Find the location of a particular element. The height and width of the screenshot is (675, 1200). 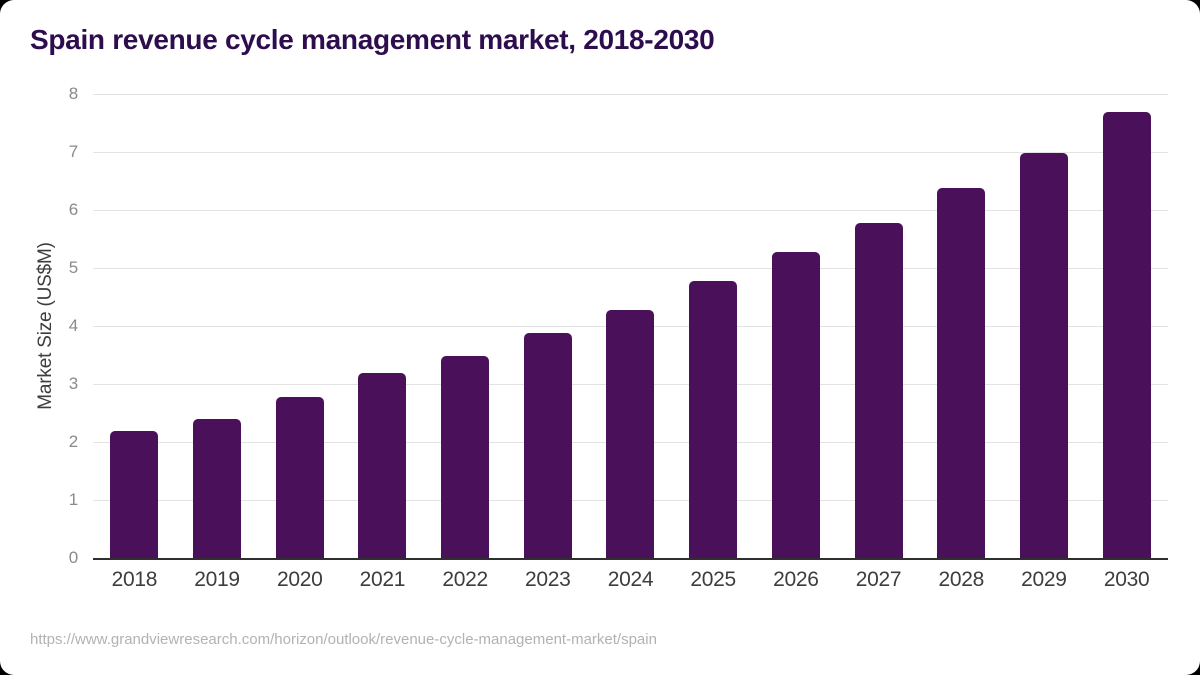

bar-2027 is located at coordinates (878, 390).